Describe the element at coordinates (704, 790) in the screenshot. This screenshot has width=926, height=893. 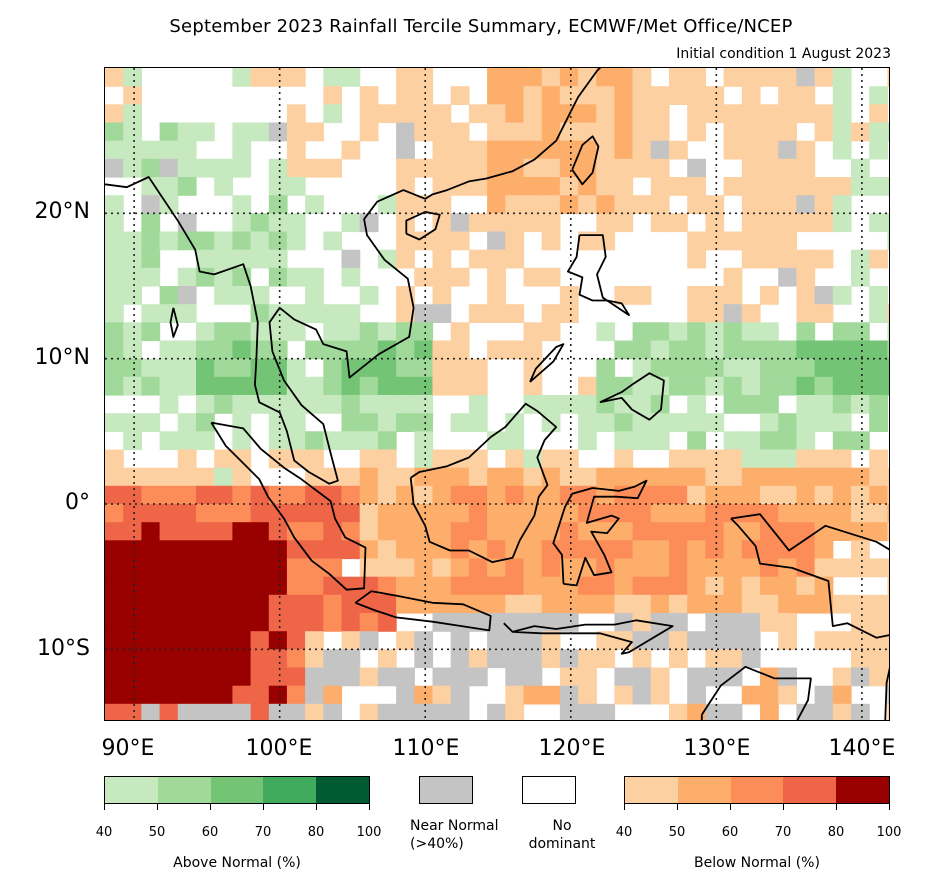
I see `below-50-60-swatch` at that location.